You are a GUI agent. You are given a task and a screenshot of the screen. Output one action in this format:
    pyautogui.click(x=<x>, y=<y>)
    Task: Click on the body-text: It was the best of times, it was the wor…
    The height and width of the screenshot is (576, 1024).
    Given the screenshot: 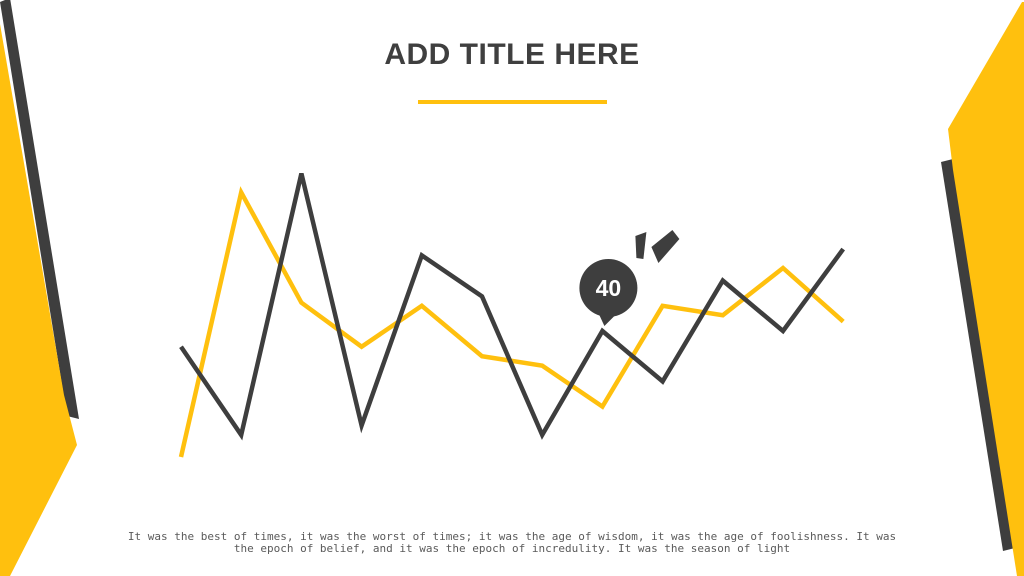 What is the action you would take?
    pyautogui.click(x=512, y=542)
    